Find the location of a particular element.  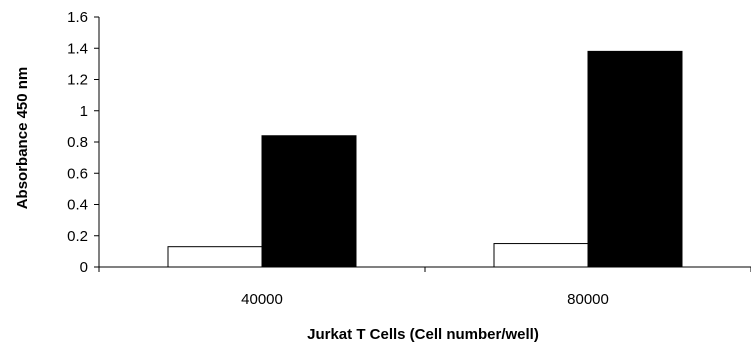

x-tick-label: 80000 is located at coordinates (588, 299).